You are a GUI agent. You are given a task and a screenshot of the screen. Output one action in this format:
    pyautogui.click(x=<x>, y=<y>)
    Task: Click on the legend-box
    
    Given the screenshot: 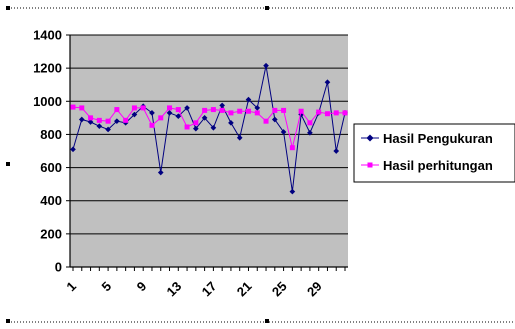 What is the action you would take?
    pyautogui.click(x=434, y=153)
    